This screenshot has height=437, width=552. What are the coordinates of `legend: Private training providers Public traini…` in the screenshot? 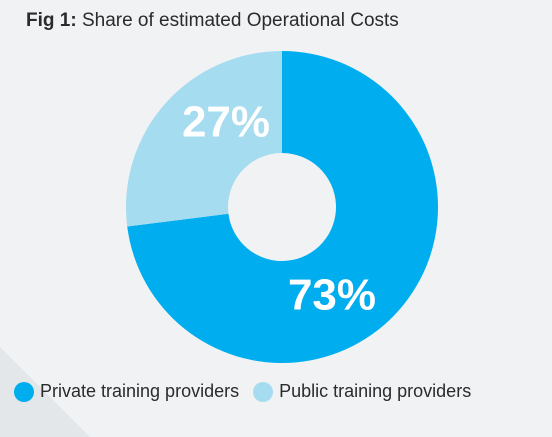 It's located at (242, 391).